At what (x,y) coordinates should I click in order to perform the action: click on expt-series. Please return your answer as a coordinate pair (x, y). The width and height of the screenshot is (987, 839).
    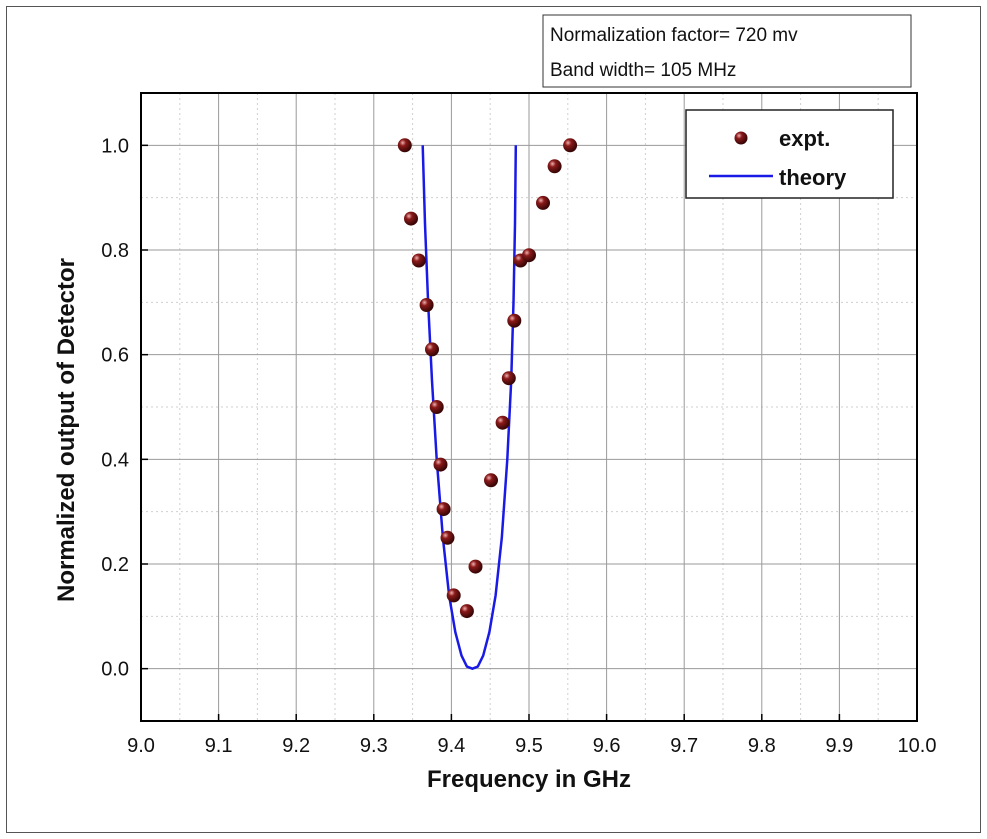
    Looking at the image, I should click on (487, 378).